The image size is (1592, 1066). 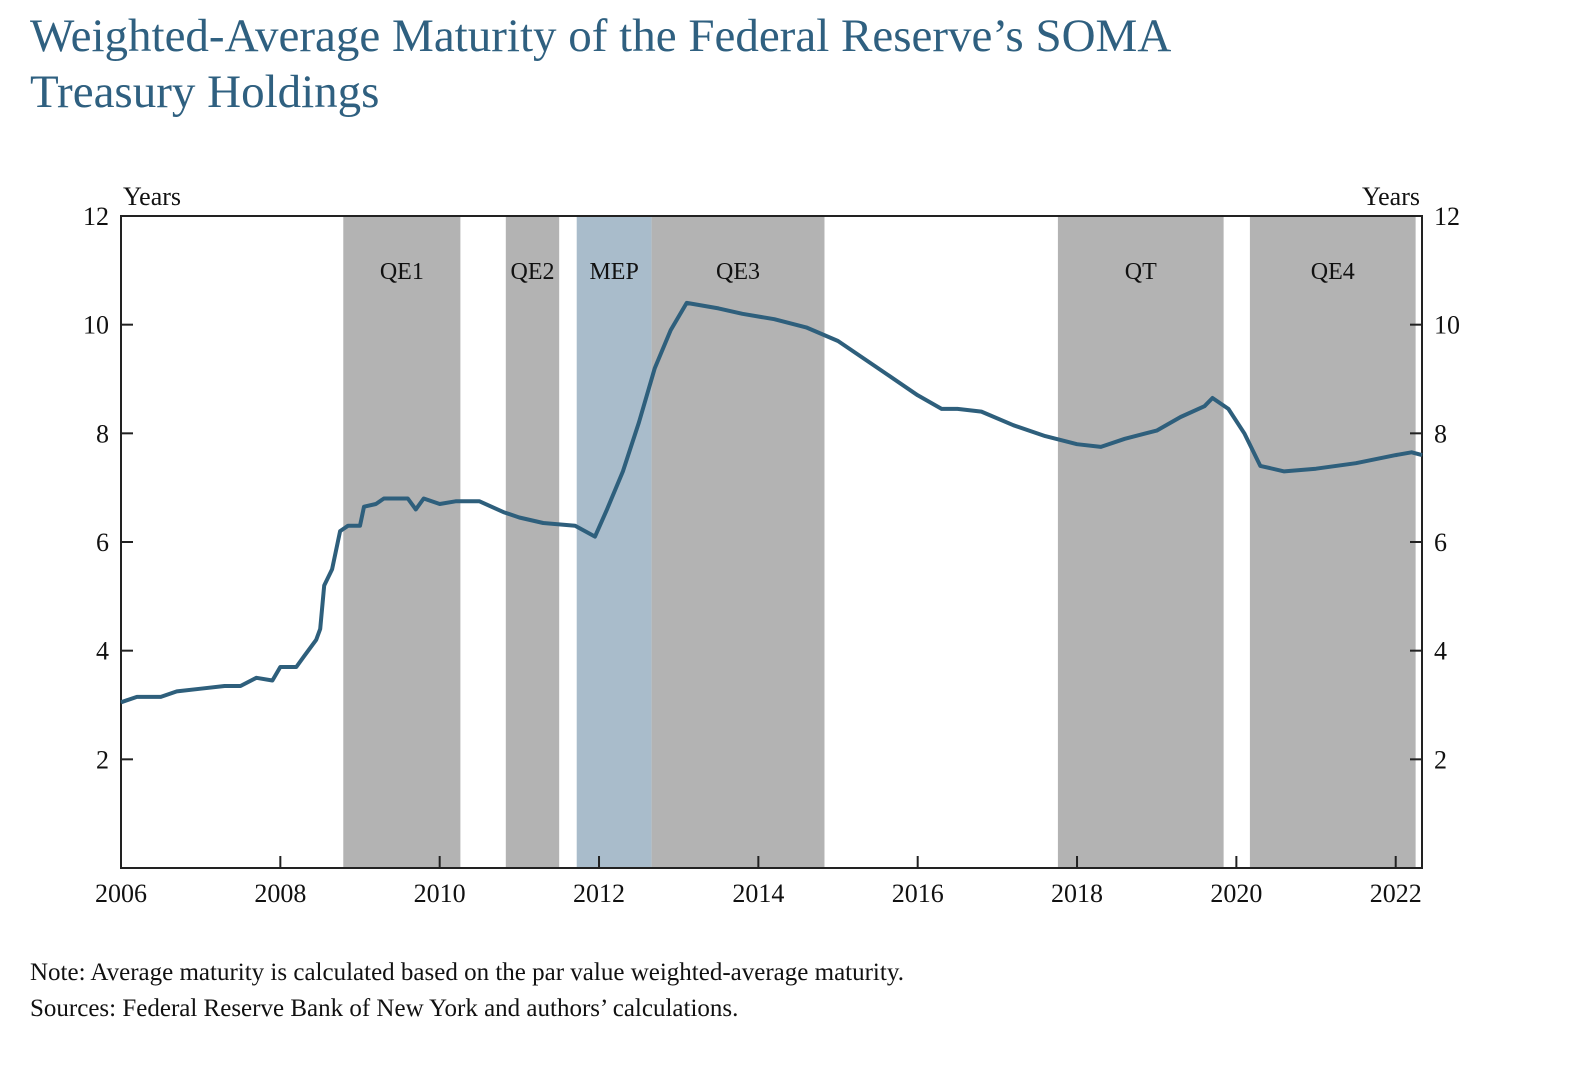 What do you see at coordinates (1396, 893) in the screenshot?
I see `x-tick-label: 2022` at bounding box center [1396, 893].